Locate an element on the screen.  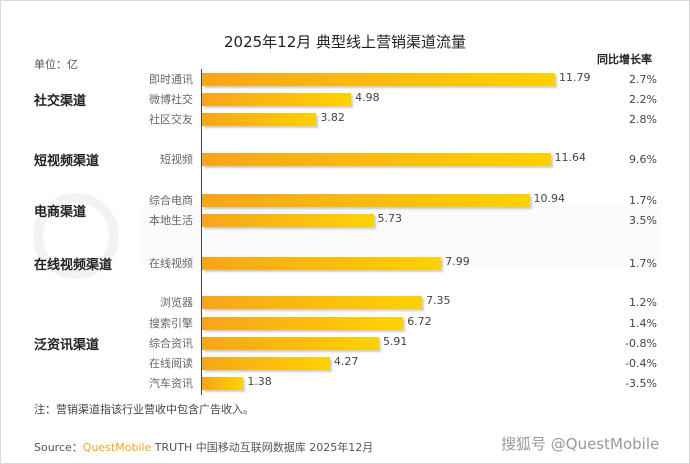
category-label: 社区交友 is located at coordinates (171, 119).